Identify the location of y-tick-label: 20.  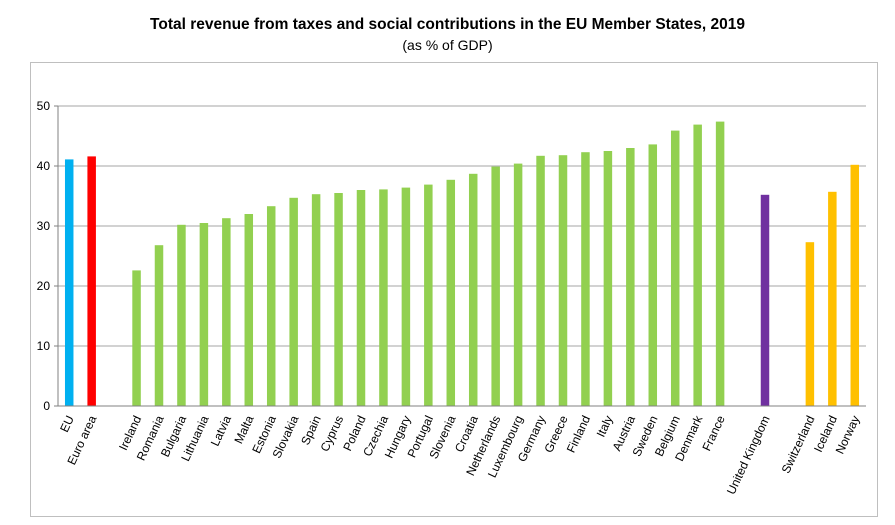
(44, 286).